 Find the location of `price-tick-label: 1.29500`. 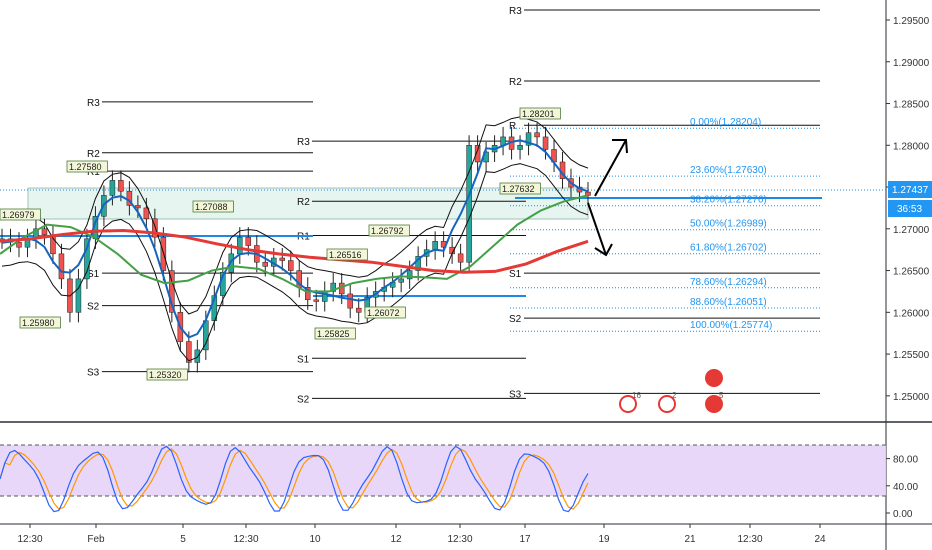

price-tick-label: 1.29500 is located at coordinates (911, 21).